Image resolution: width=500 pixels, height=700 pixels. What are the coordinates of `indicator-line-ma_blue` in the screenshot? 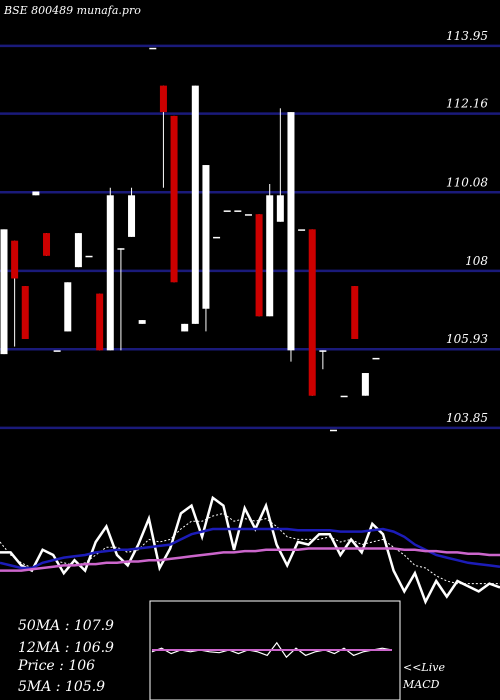 It's located at (250, 548).